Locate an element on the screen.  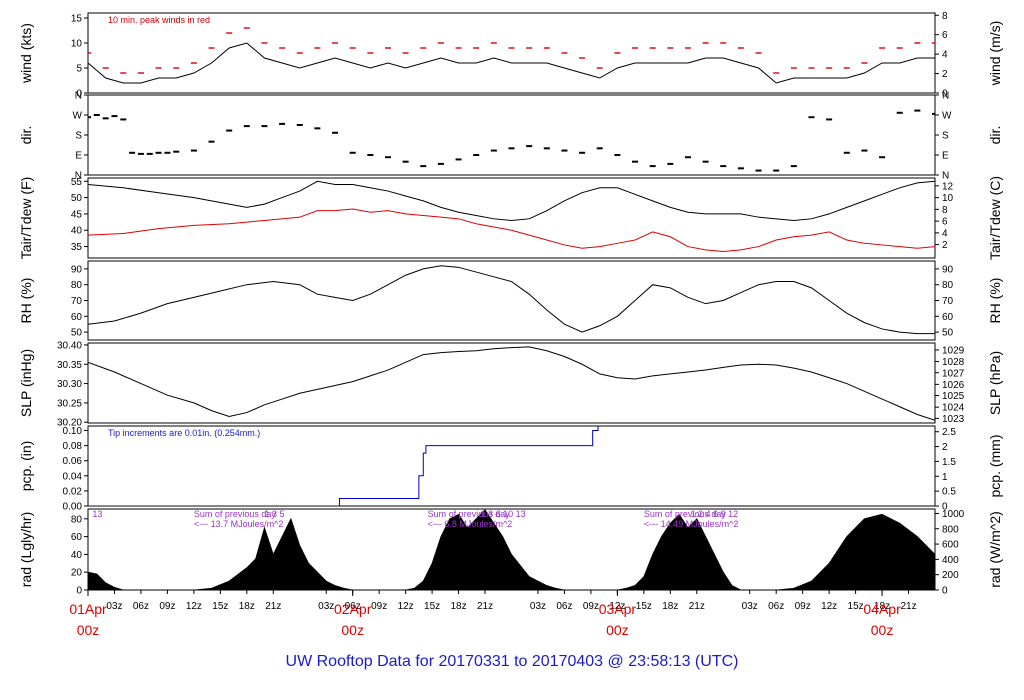
slp-left-tick-label: 30.40 is located at coordinates (69, 345).